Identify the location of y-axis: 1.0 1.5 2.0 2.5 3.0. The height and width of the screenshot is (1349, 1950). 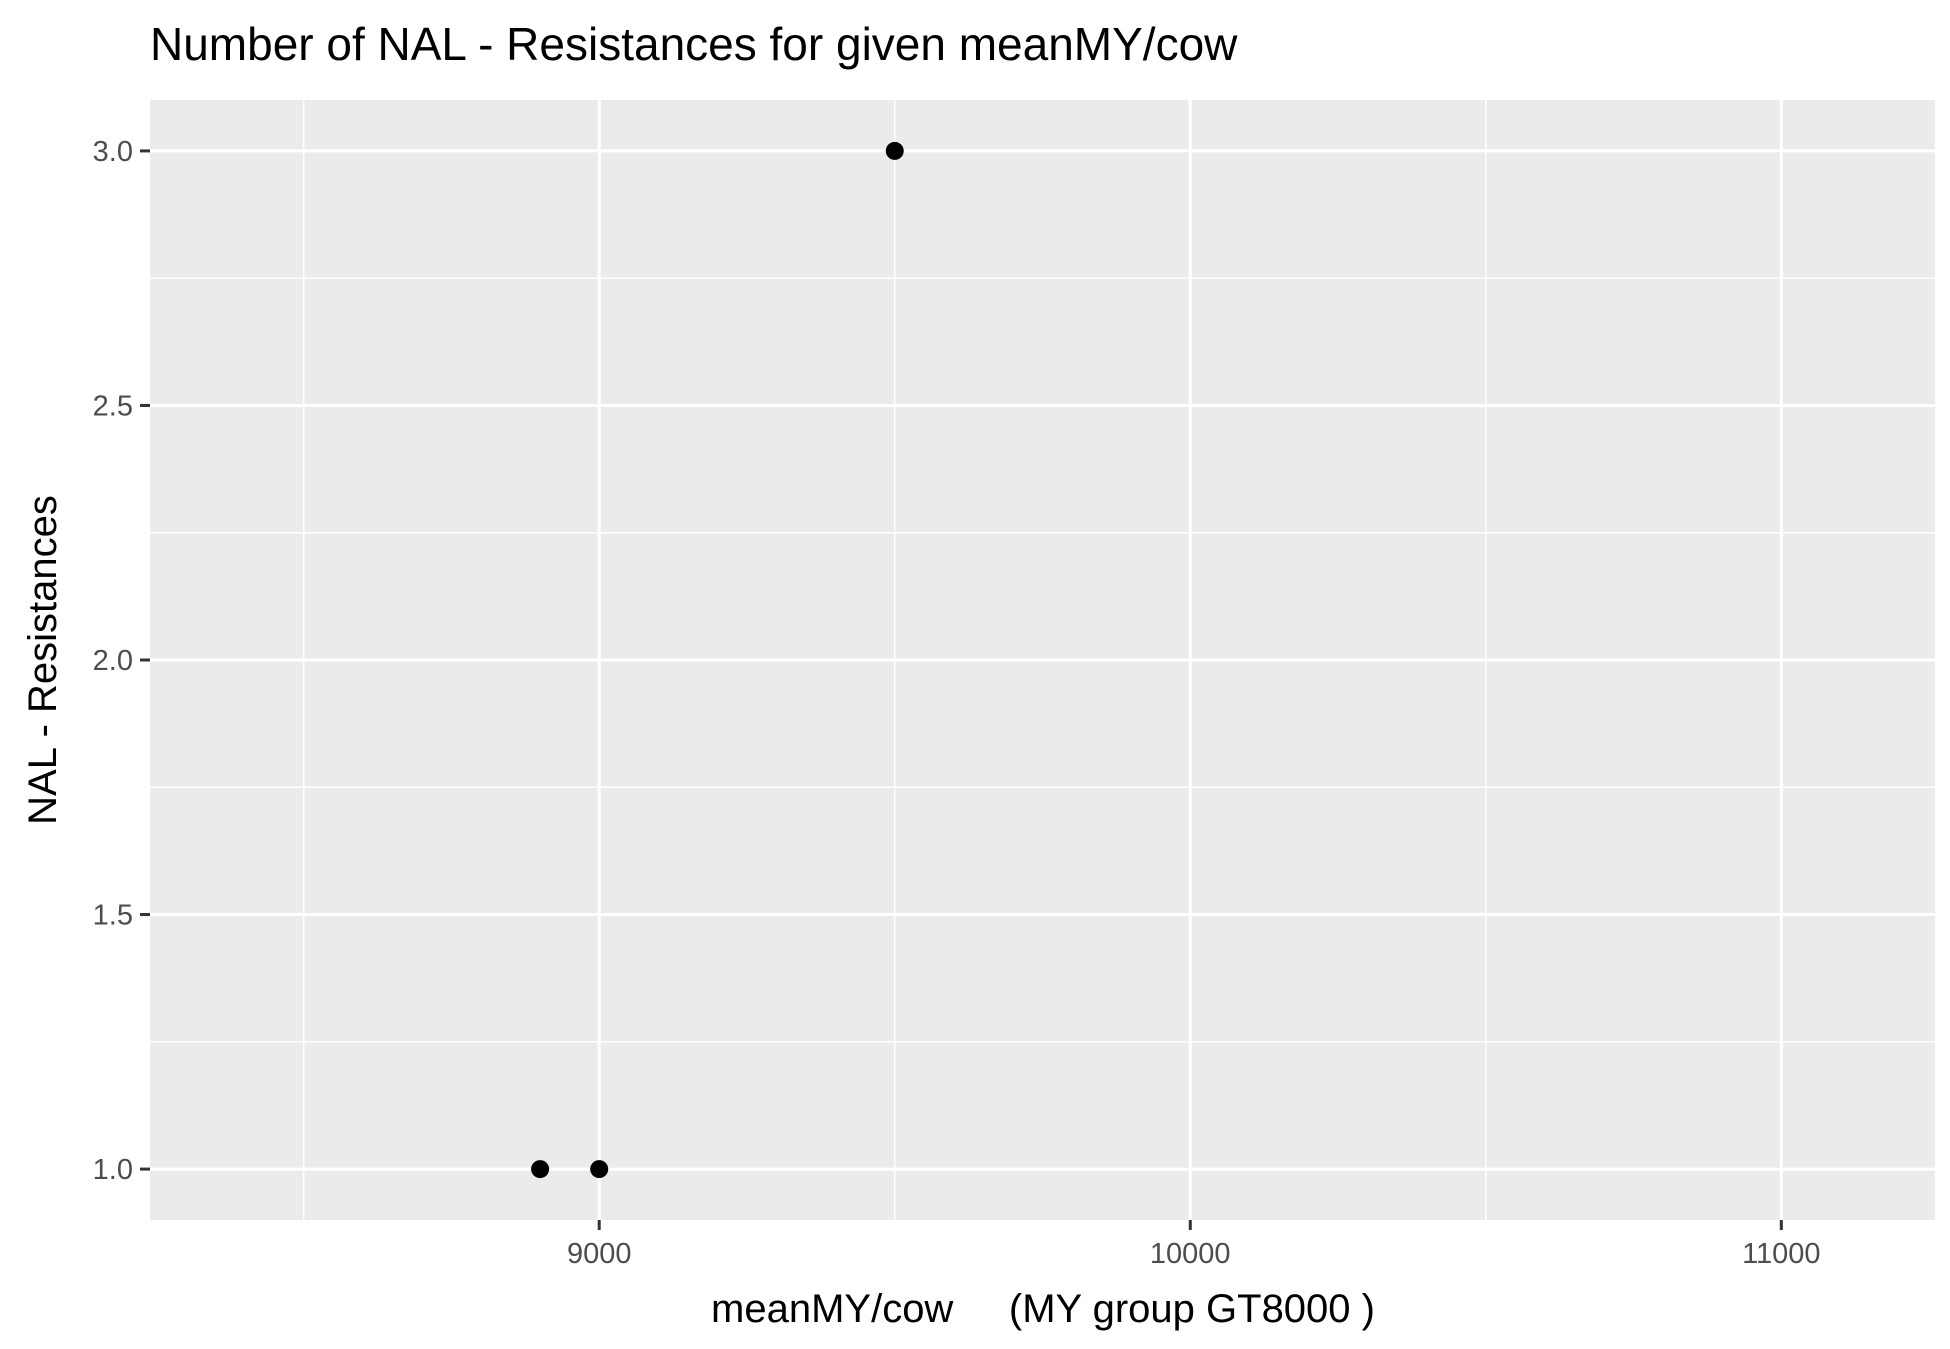
(121, 661).